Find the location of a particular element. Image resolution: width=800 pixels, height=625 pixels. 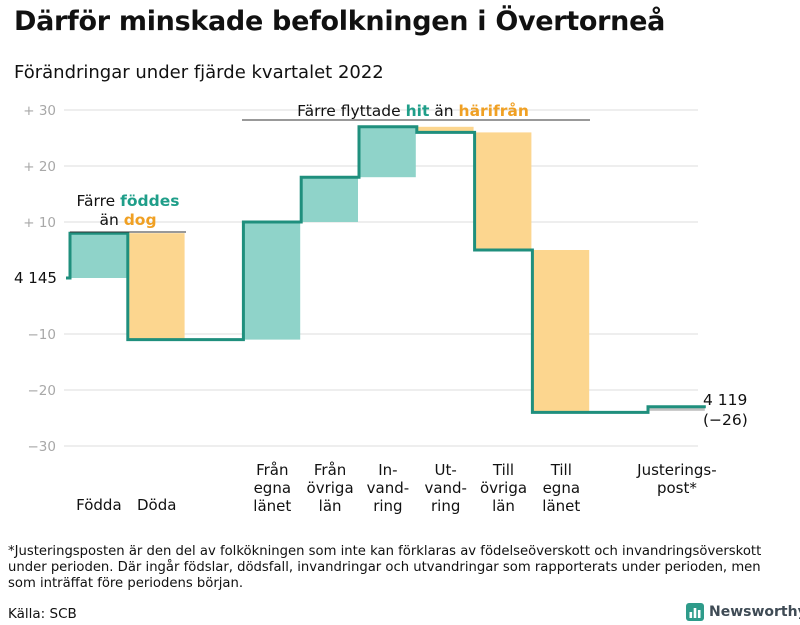

y-tick-label: −10 is located at coordinates (42, 335).